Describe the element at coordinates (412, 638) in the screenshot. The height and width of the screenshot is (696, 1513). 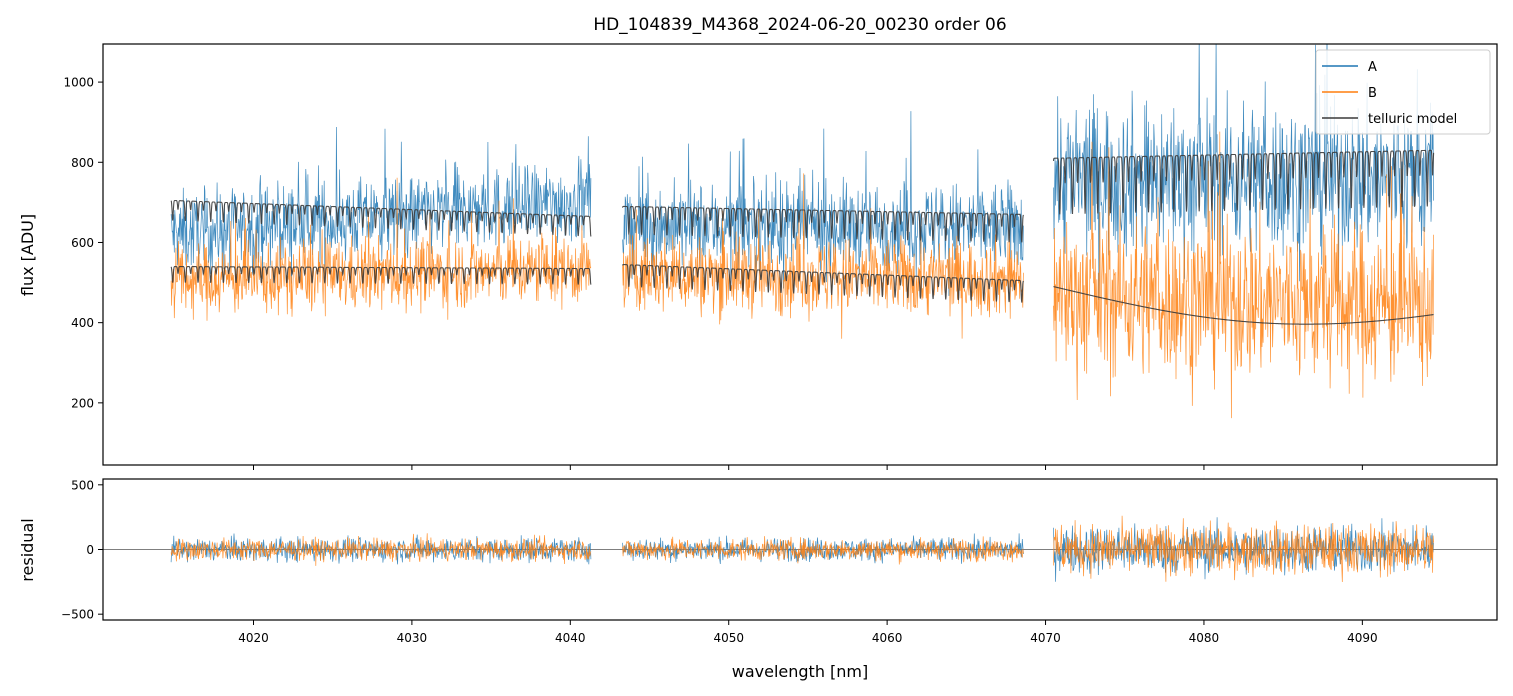
I see `x-tick-label: 4030` at that location.